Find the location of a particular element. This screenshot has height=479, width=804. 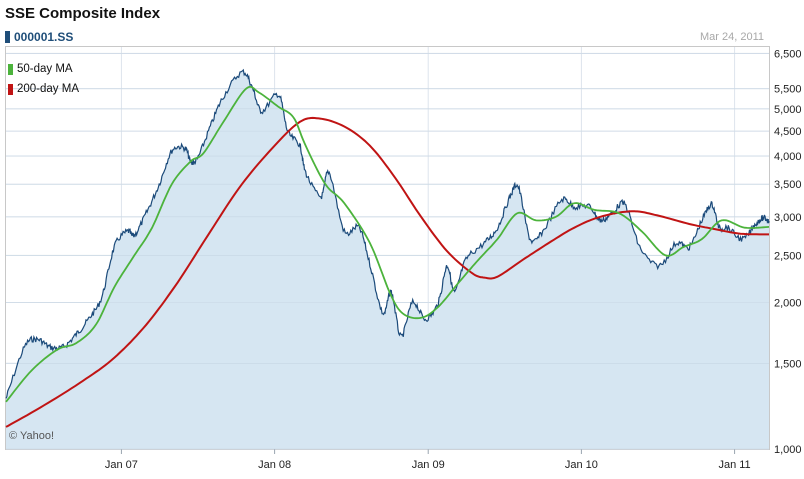

x-tick-label: Jan 09 is located at coordinates (428, 465).